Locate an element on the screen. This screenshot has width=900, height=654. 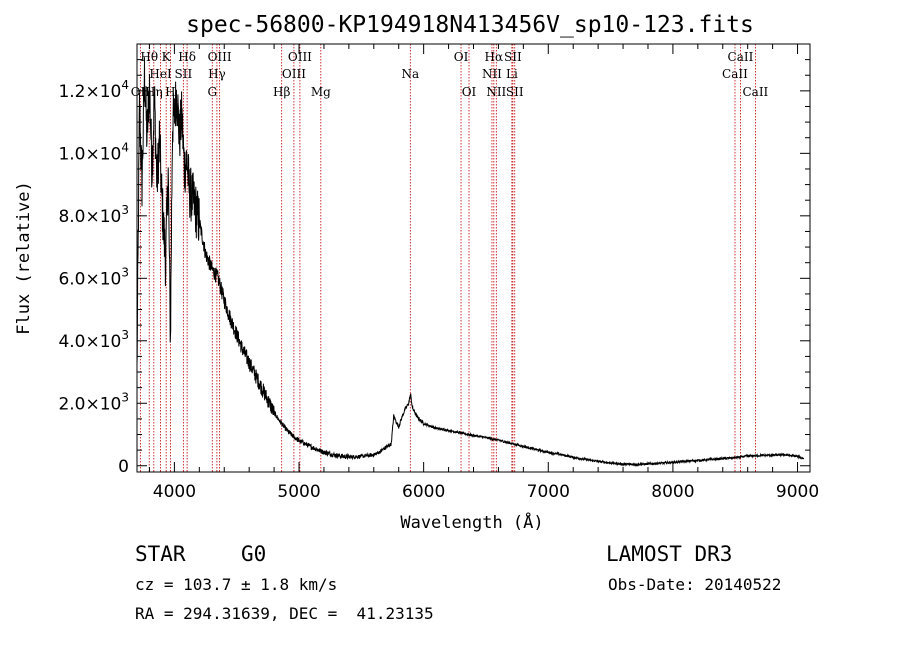
y-tick-label: 6.0×10³ is located at coordinates (93, 277).